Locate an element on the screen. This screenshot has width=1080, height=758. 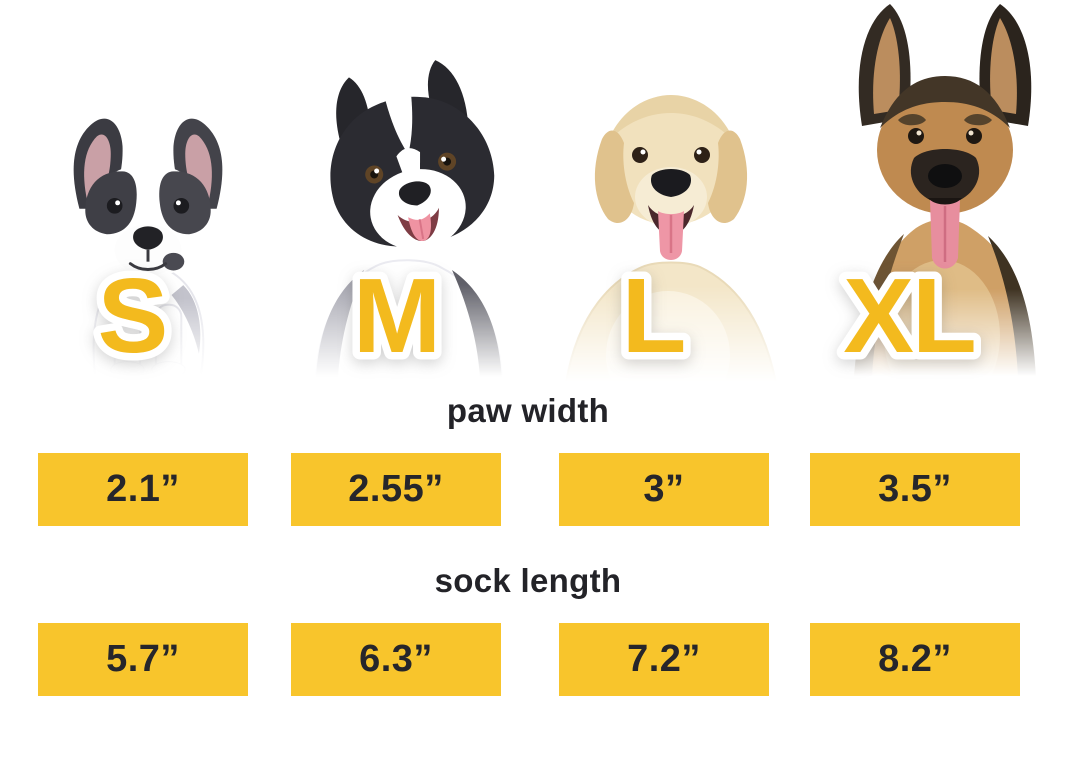
sock-length-heading: sock length is located at coordinates (528, 580).